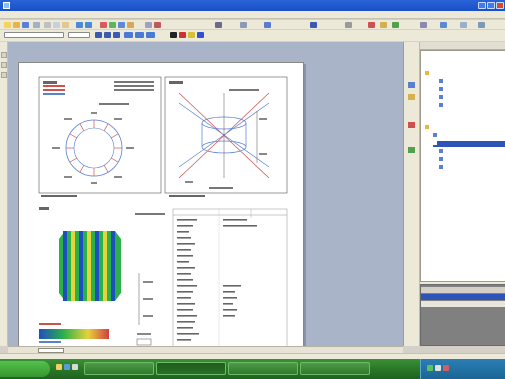 The image size is (505, 379). I want to click on start-button, so click(25, 369).